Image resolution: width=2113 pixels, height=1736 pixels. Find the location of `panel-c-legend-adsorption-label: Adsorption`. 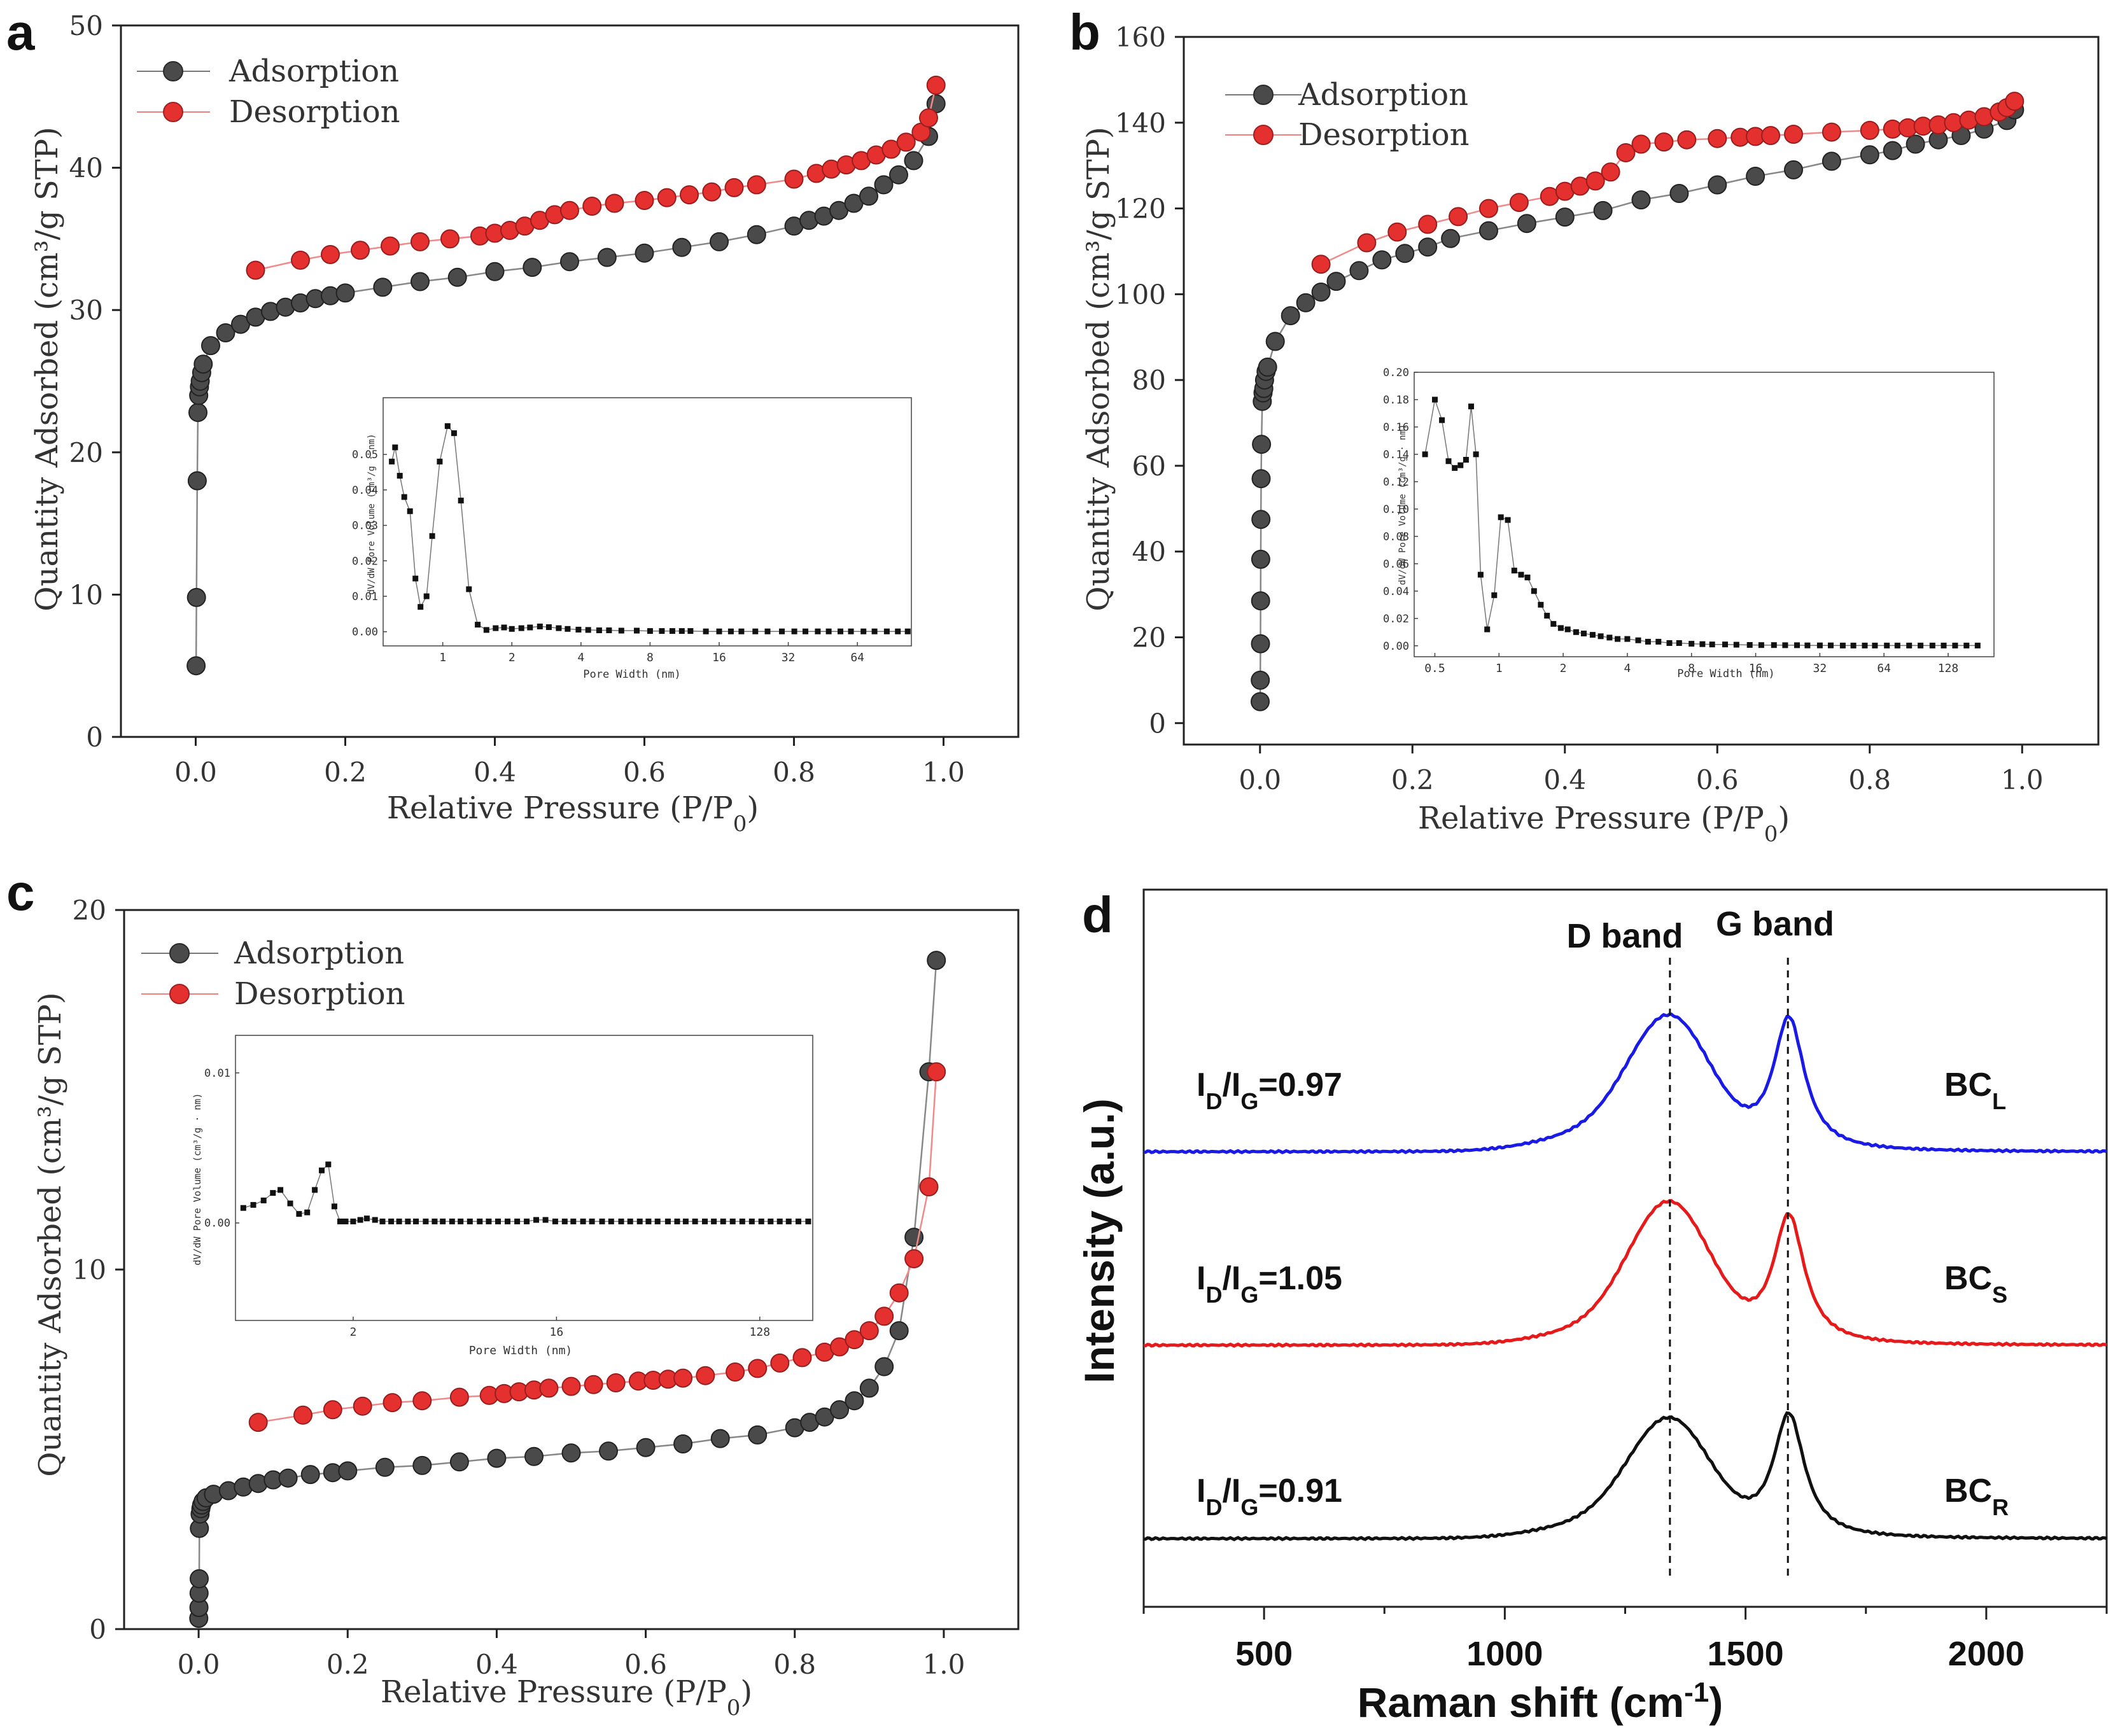

panel-c-legend-adsorption-label: Adsorption is located at coordinates (319, 953).